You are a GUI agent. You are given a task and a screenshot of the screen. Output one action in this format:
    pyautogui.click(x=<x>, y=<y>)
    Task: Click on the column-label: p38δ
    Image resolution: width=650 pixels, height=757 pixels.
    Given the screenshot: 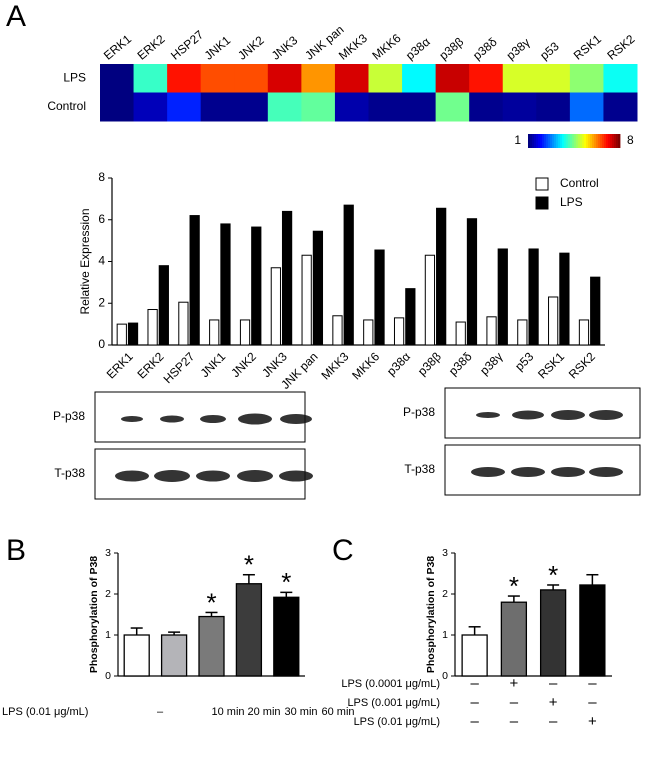 What is the action you would take?
    pyautogui.click(x=485, y=49)
    